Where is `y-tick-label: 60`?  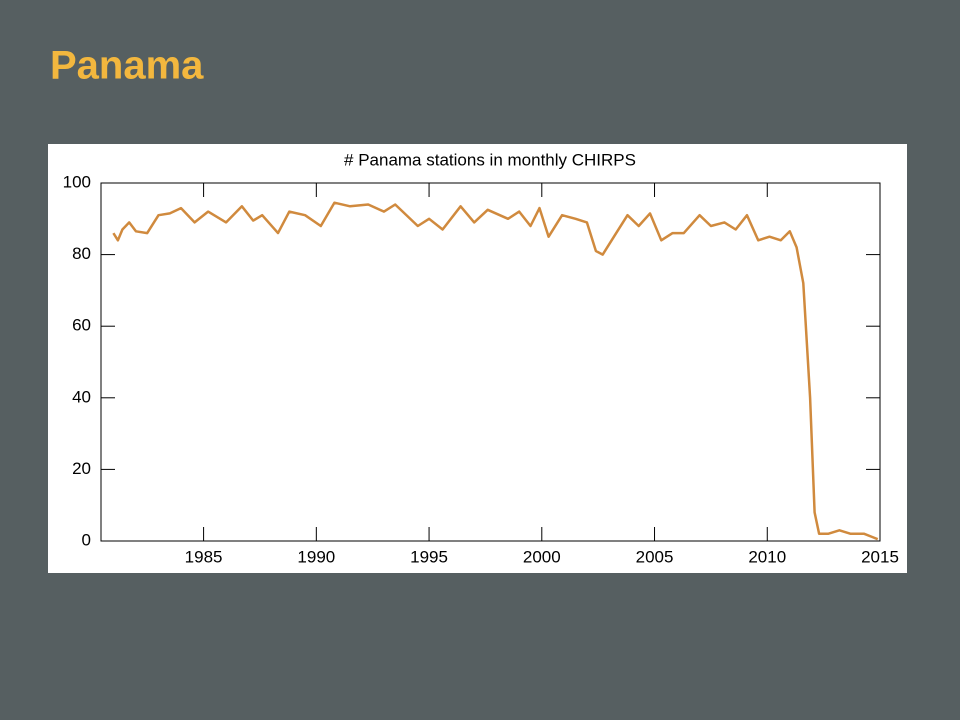 y-tick-label: 60 is located at coordinates (81, 325).